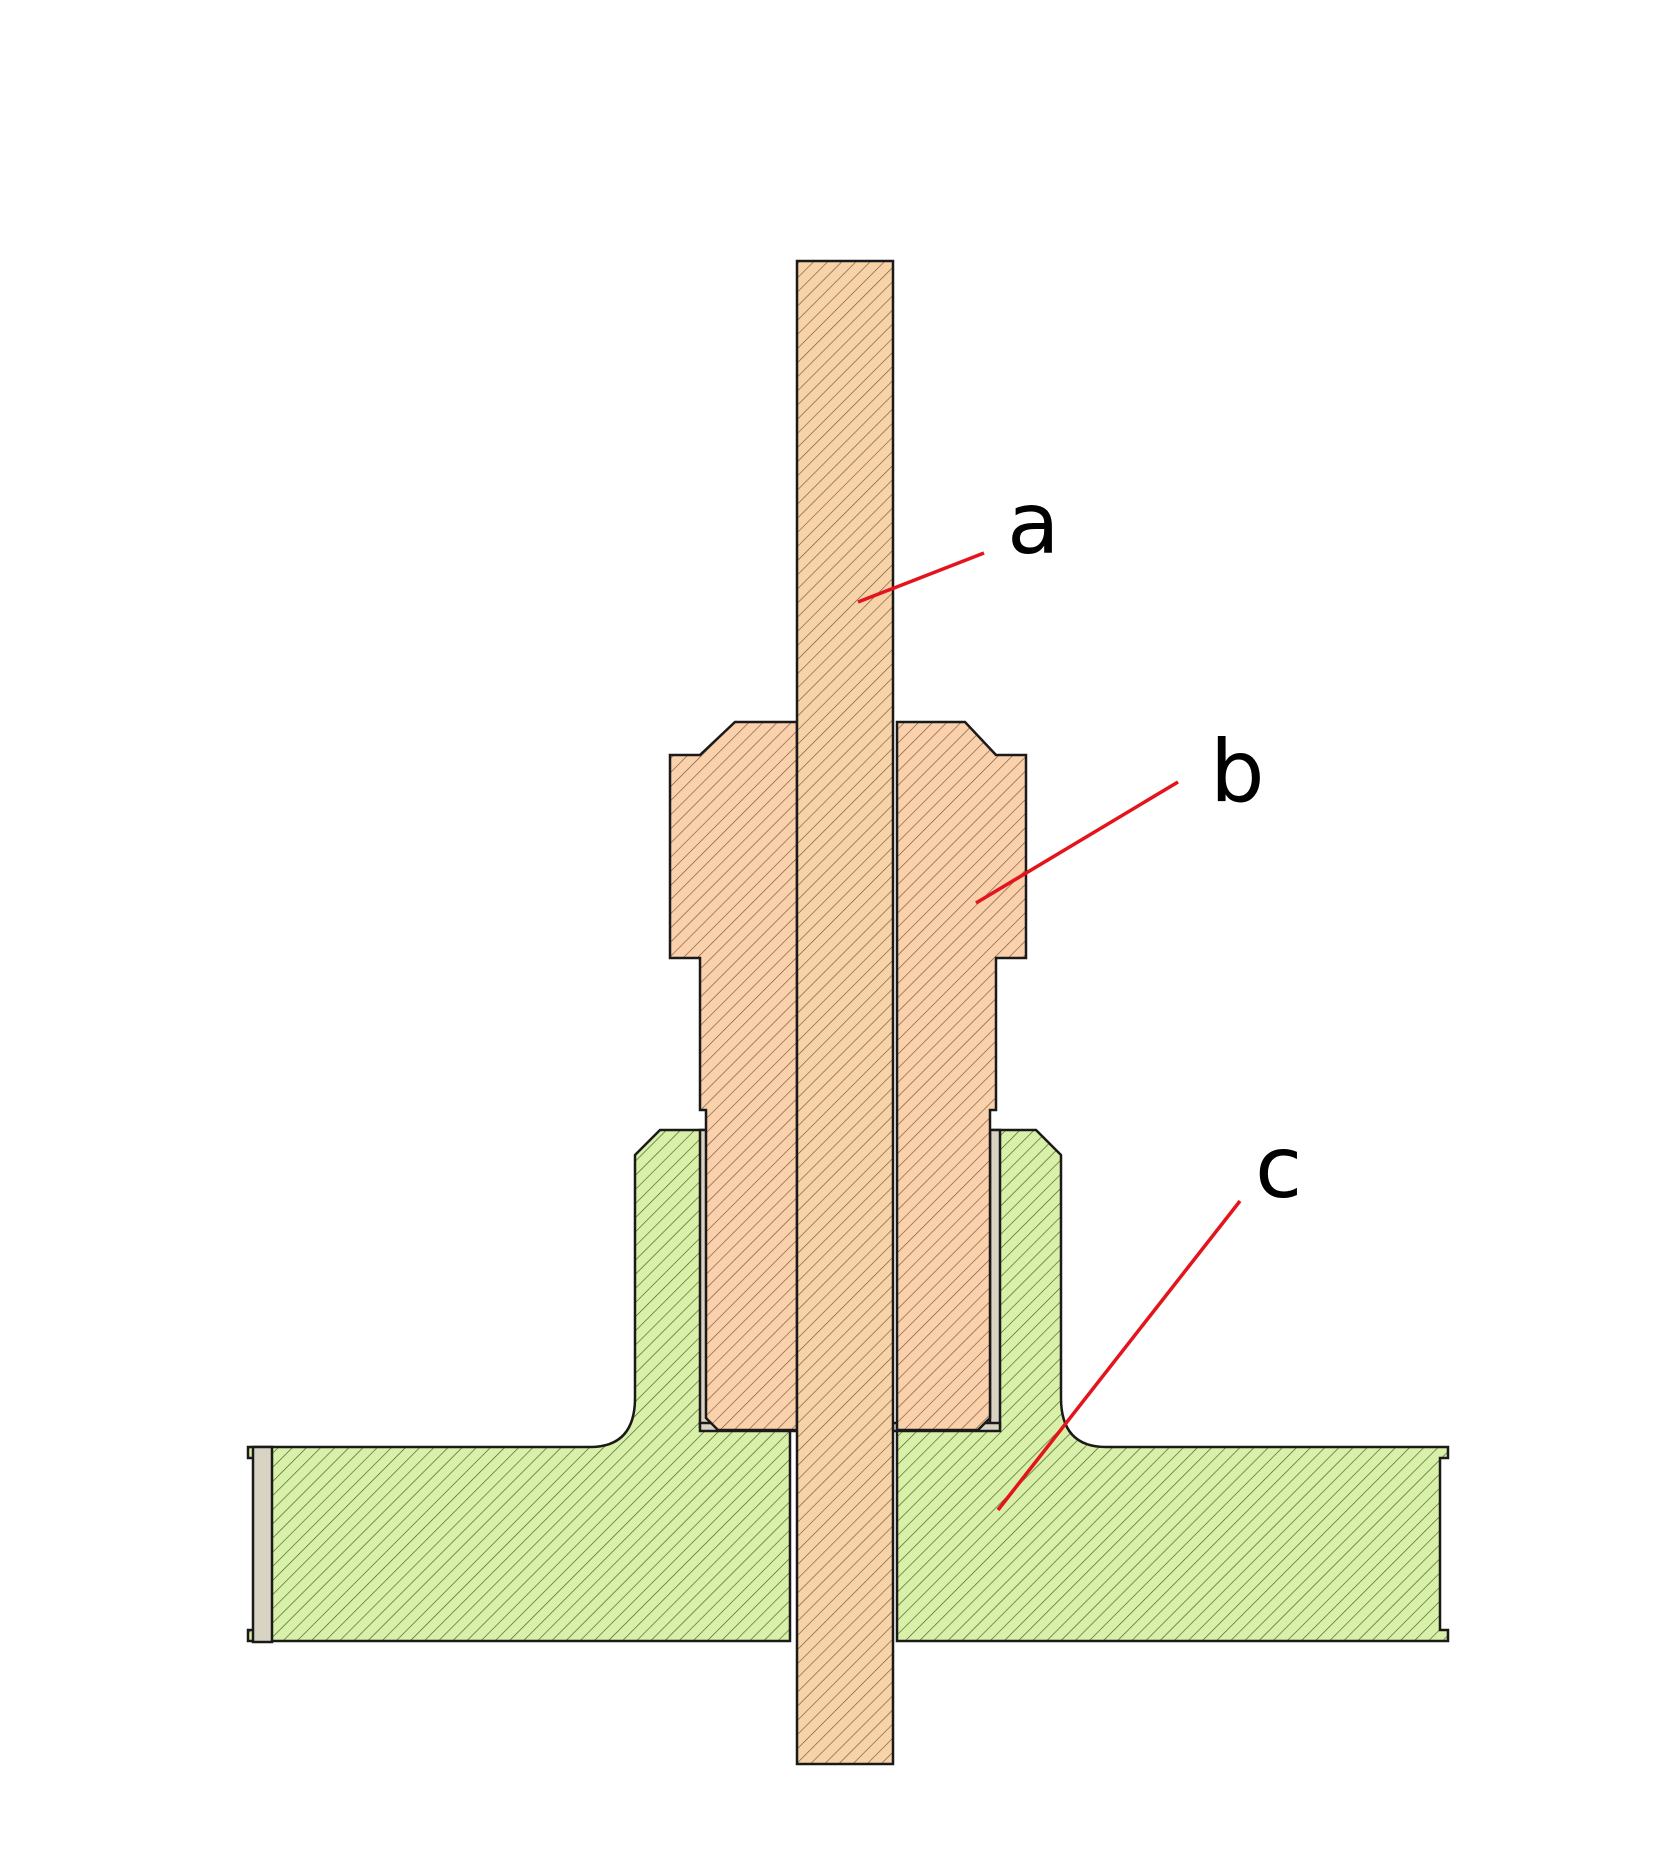 The width and height of the screenshot is (1659, 1873). I want to click on leader-line-b, so click(1077, 842).